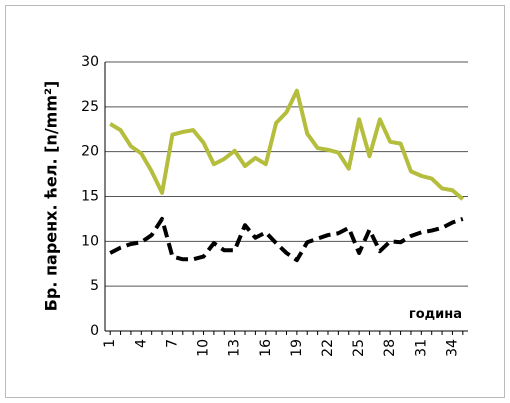  Describe the element at coordinates (90, 152) in the screenshot. I see `y-tick-label: 20` at that location.